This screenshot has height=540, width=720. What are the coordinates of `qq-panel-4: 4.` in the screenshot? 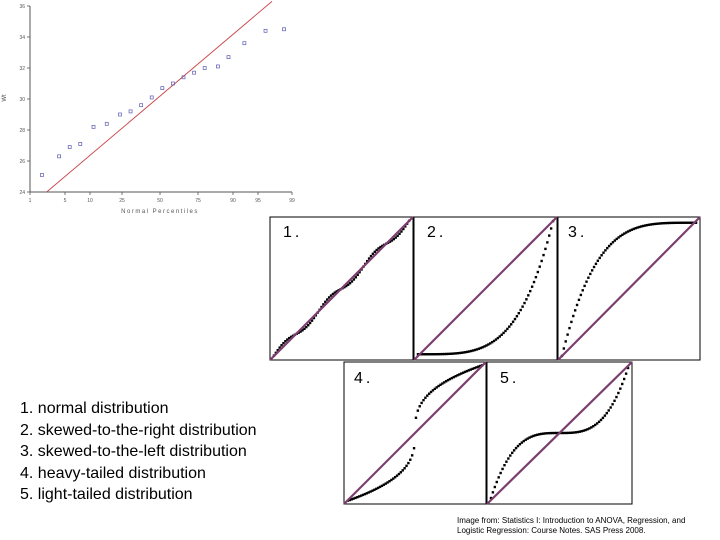 It's located at (415, 433).